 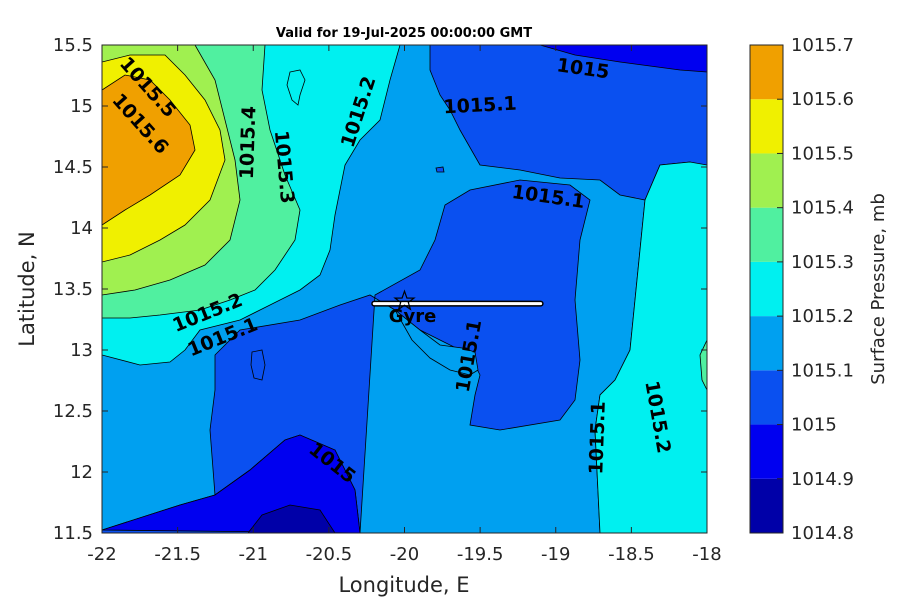 I want to click on colorbar-label: Surface Pressure, mb, so click(x=878, y=289).